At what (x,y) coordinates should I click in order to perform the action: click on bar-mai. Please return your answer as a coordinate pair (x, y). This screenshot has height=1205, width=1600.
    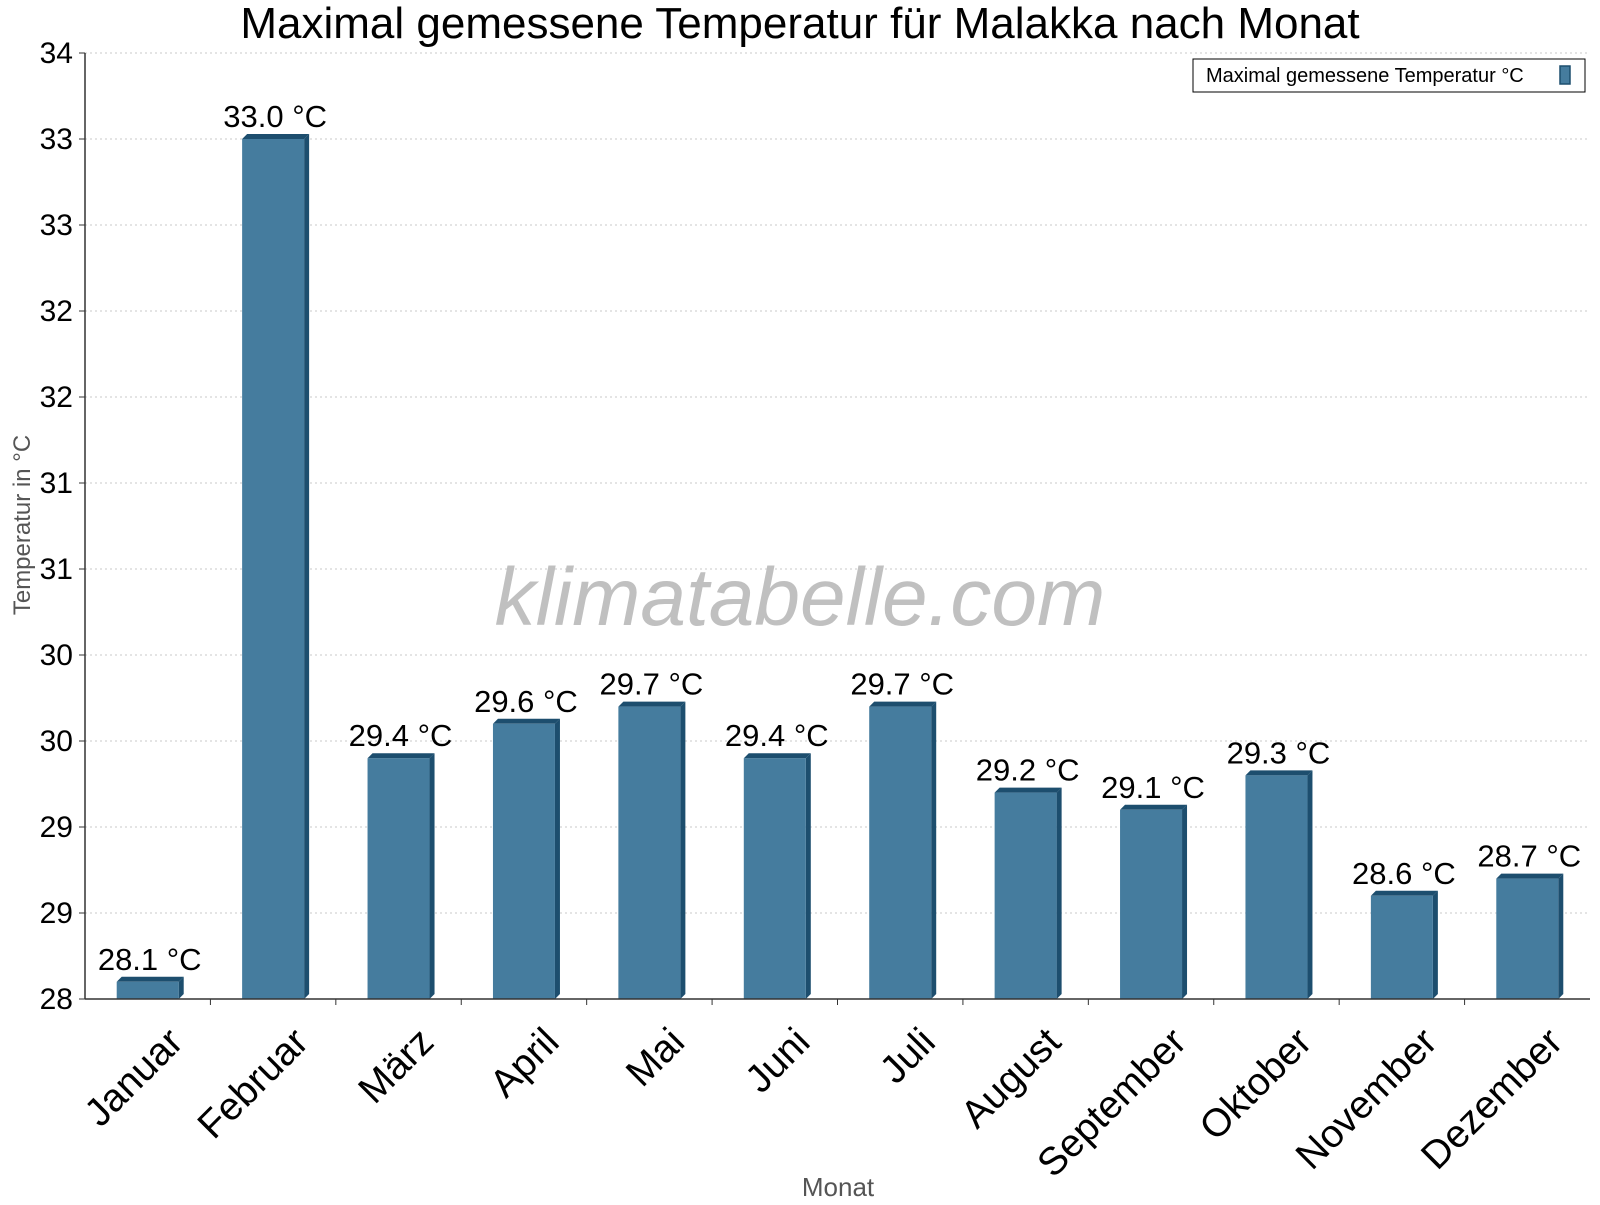
    Looking at the image, I should click on (652, 850).